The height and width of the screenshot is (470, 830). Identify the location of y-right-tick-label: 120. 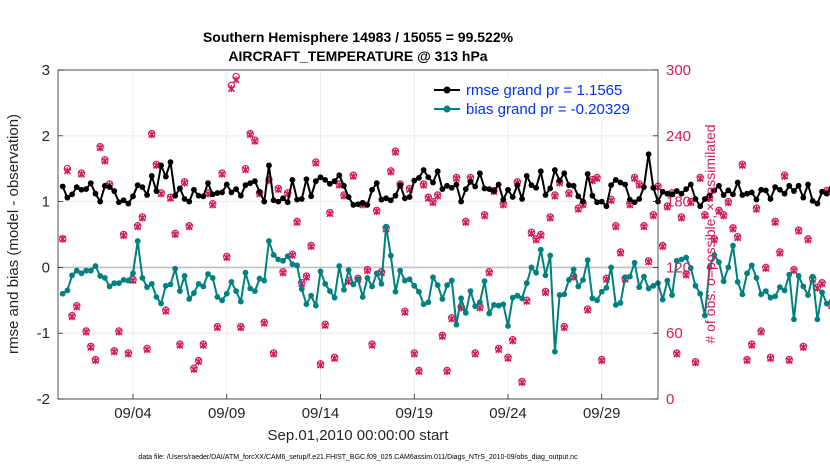
(678, 267).